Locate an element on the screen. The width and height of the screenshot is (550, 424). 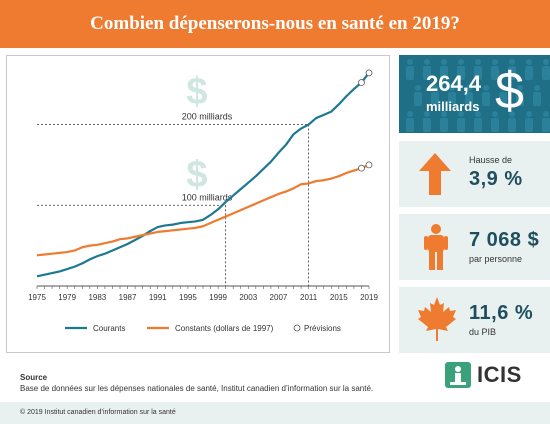
annotation-label: 100 milliards is located at coordinates (207, 197).